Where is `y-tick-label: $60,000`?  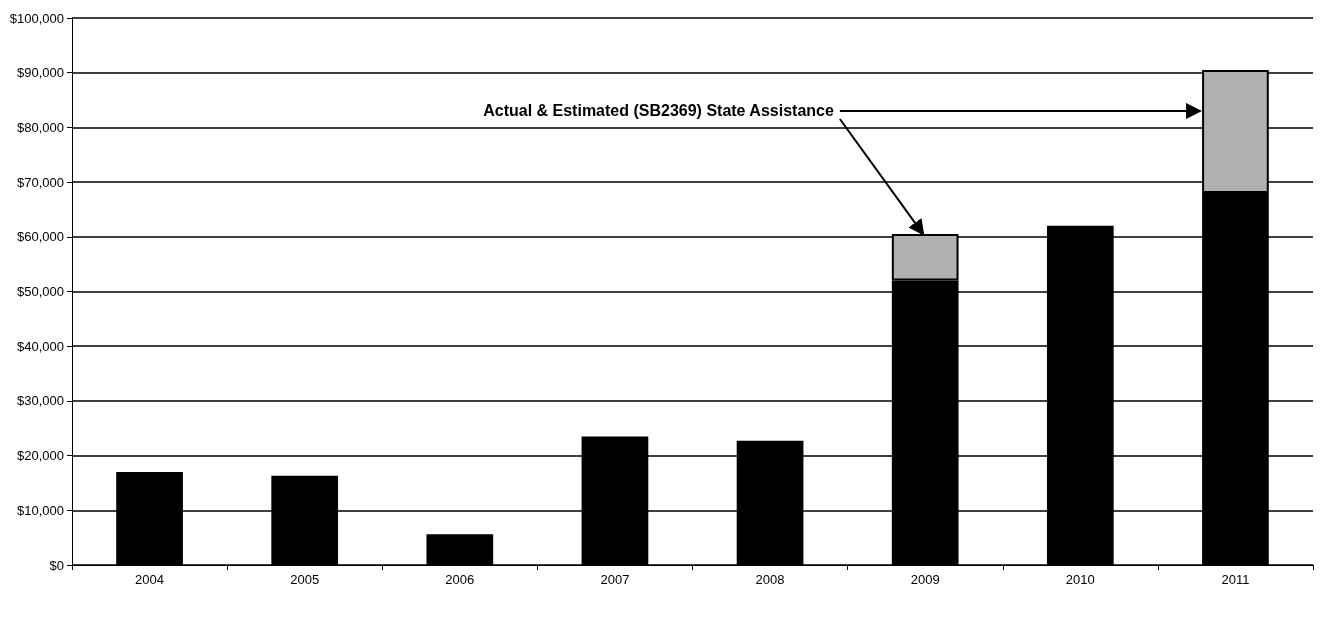 y-tick-label: $60,000 is located at coordinates (40, 237).